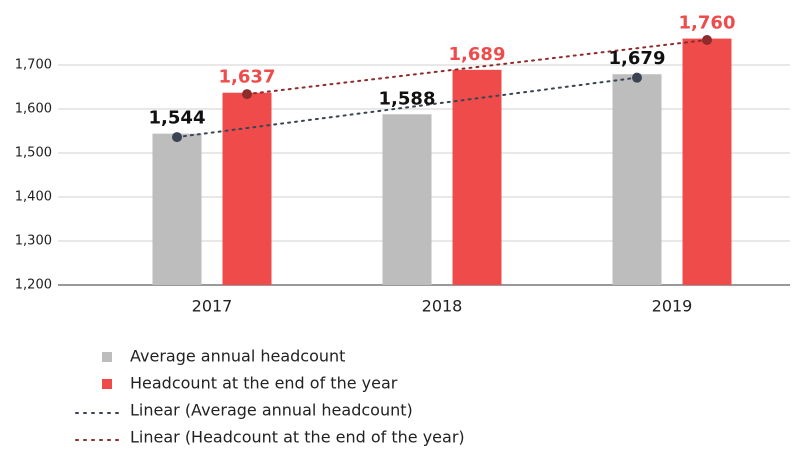  Describe the element at coordinates (33, 153) in the screenshot. I see `y-tick-label: 1,500` at that location.